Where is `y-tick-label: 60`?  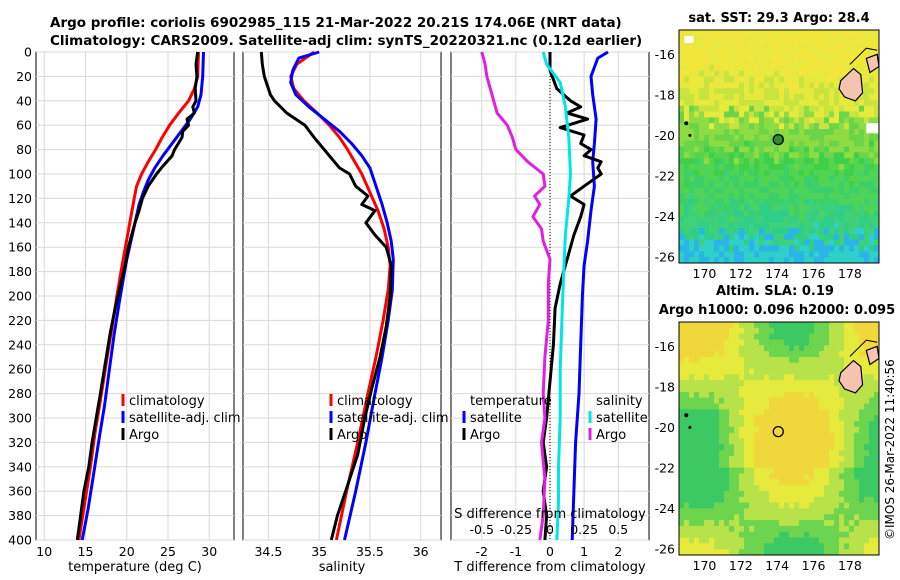
y-tick-label: 60 is located at coordinates (24, 125).